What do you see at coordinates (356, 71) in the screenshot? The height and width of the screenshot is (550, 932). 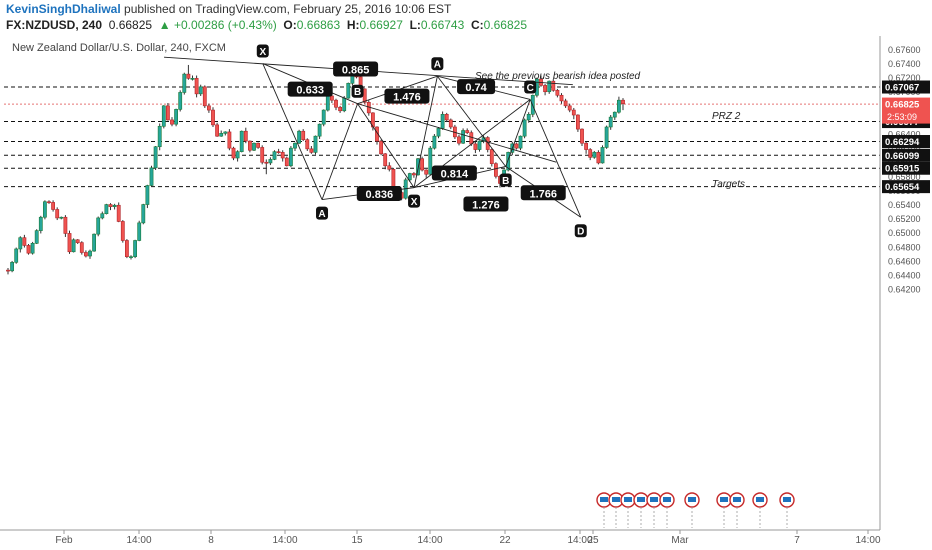 I see `ratio-text: 0.865` at bounding box center [356, 71].